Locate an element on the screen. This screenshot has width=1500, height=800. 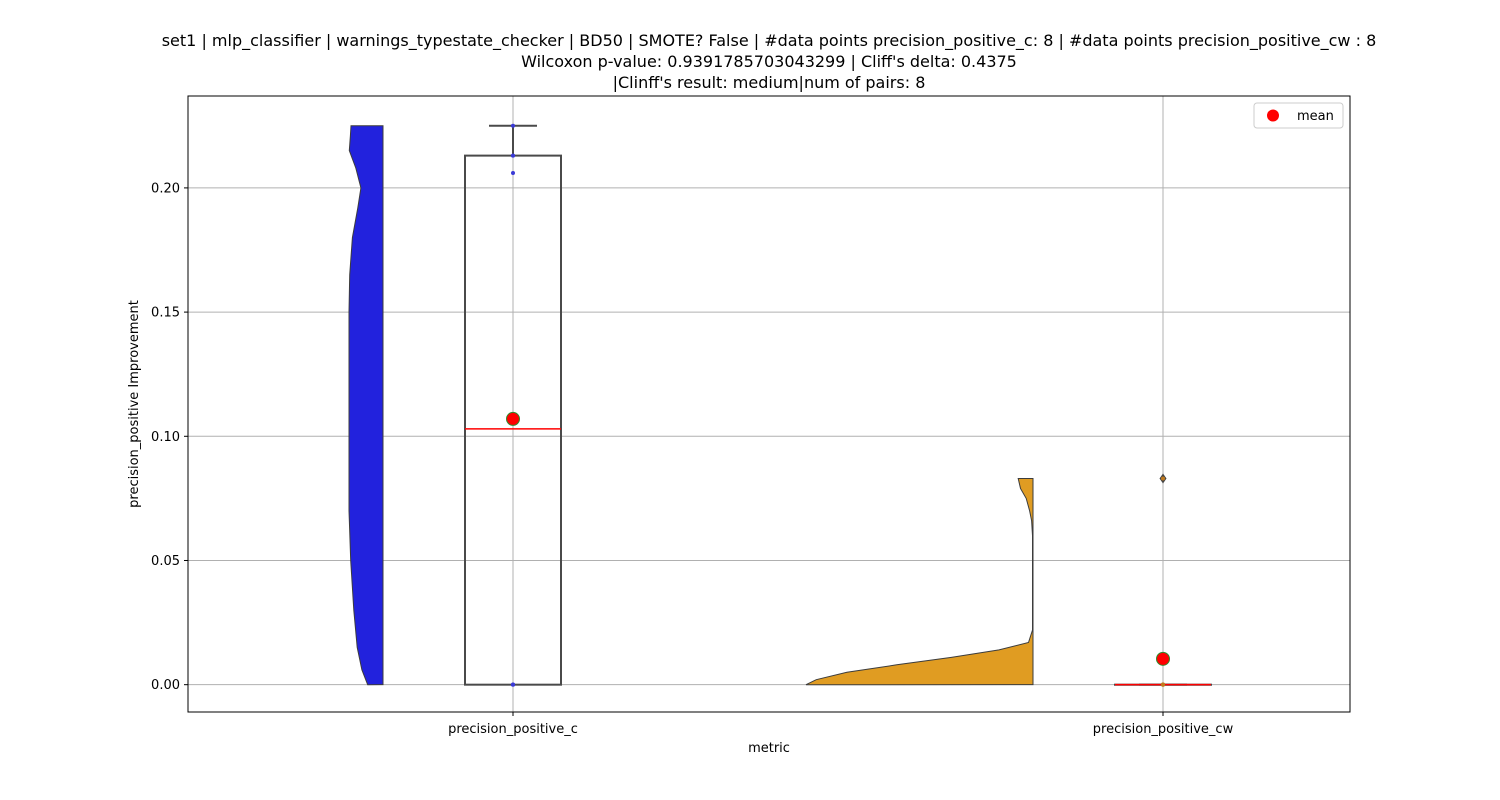
legend-mean-marker is located at coordinates (1273, 115).